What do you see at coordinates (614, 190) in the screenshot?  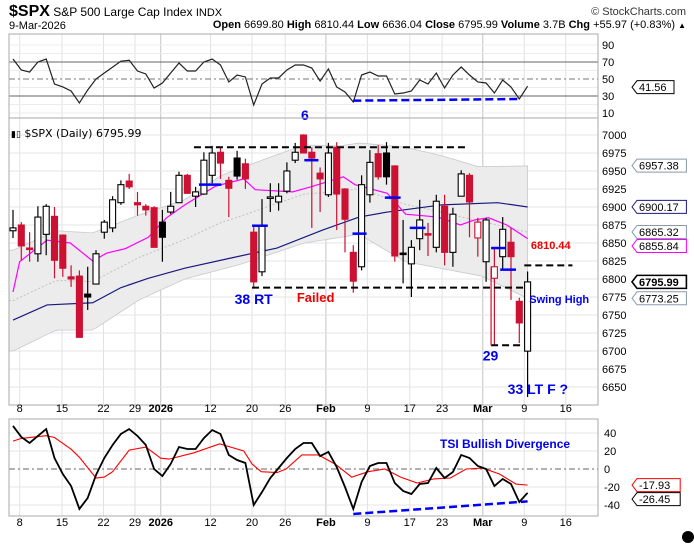 I see `price-axis-label: 6925` at bounding box center [614, 190].